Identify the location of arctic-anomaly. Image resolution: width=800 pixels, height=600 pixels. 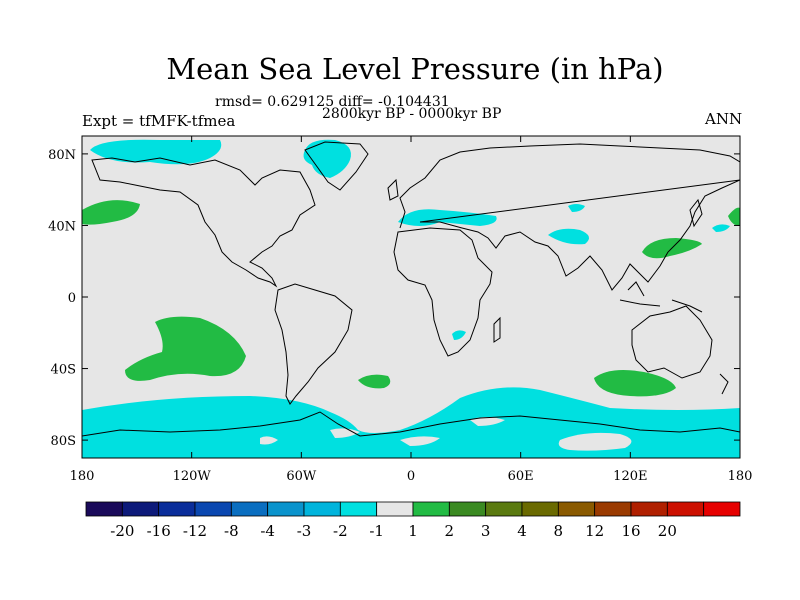
(156, 152).